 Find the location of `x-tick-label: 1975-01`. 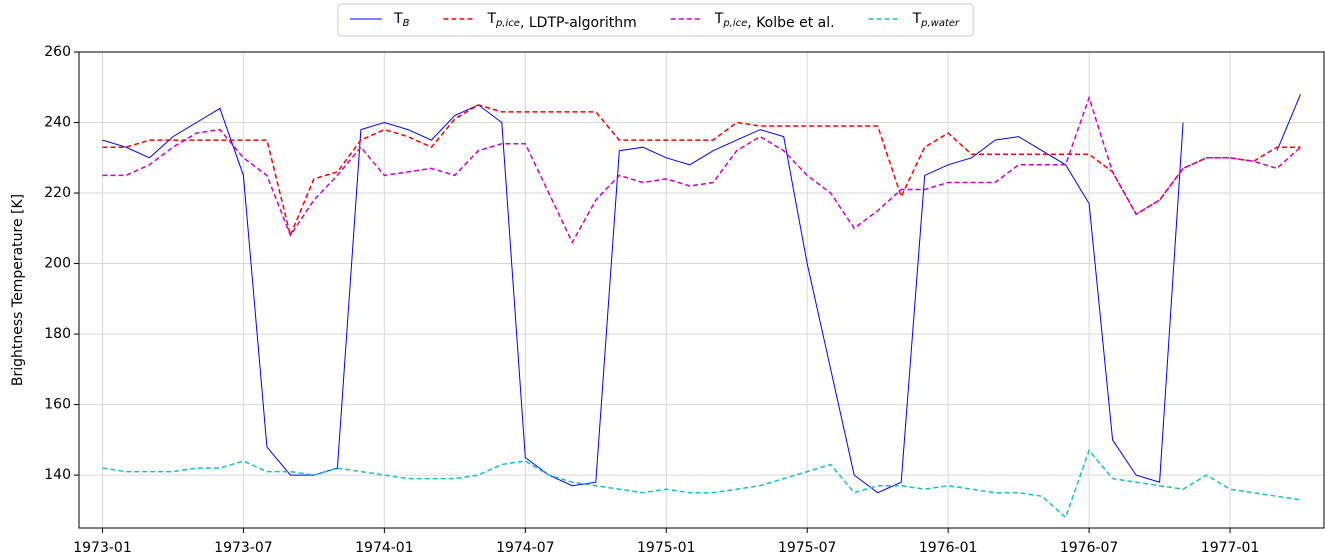

x-tick-label: 1975-01 is located at coordinates (666, 548).